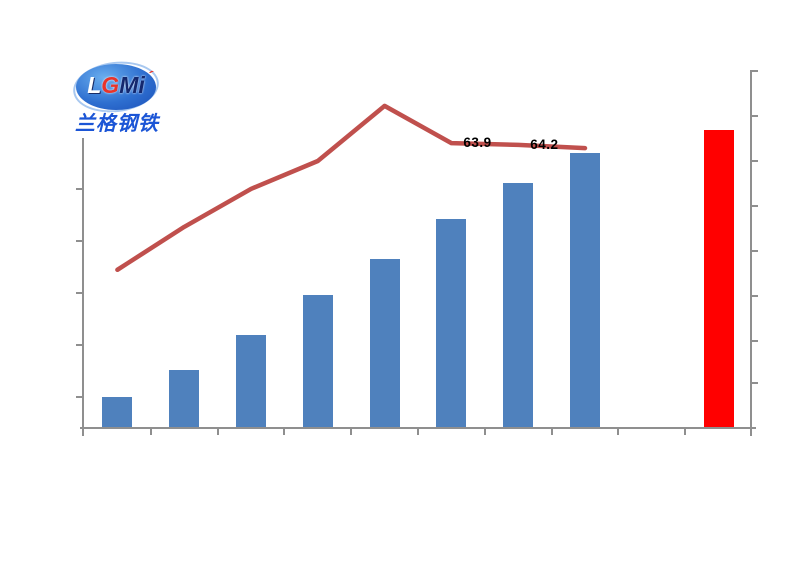  I want to click on logo-ellipse-icon, so click(116, 87).